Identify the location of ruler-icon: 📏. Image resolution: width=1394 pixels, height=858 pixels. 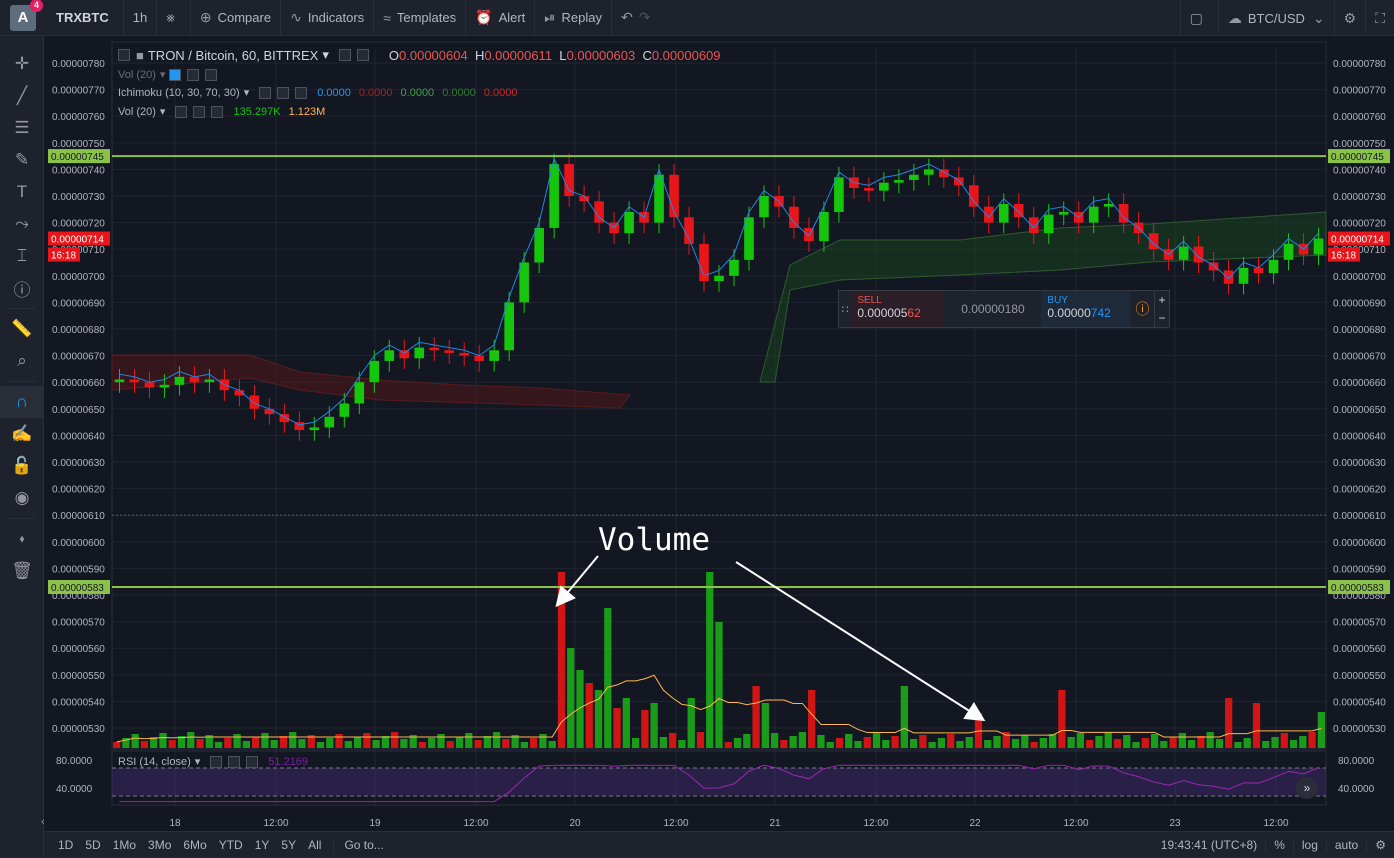
(22, 328).